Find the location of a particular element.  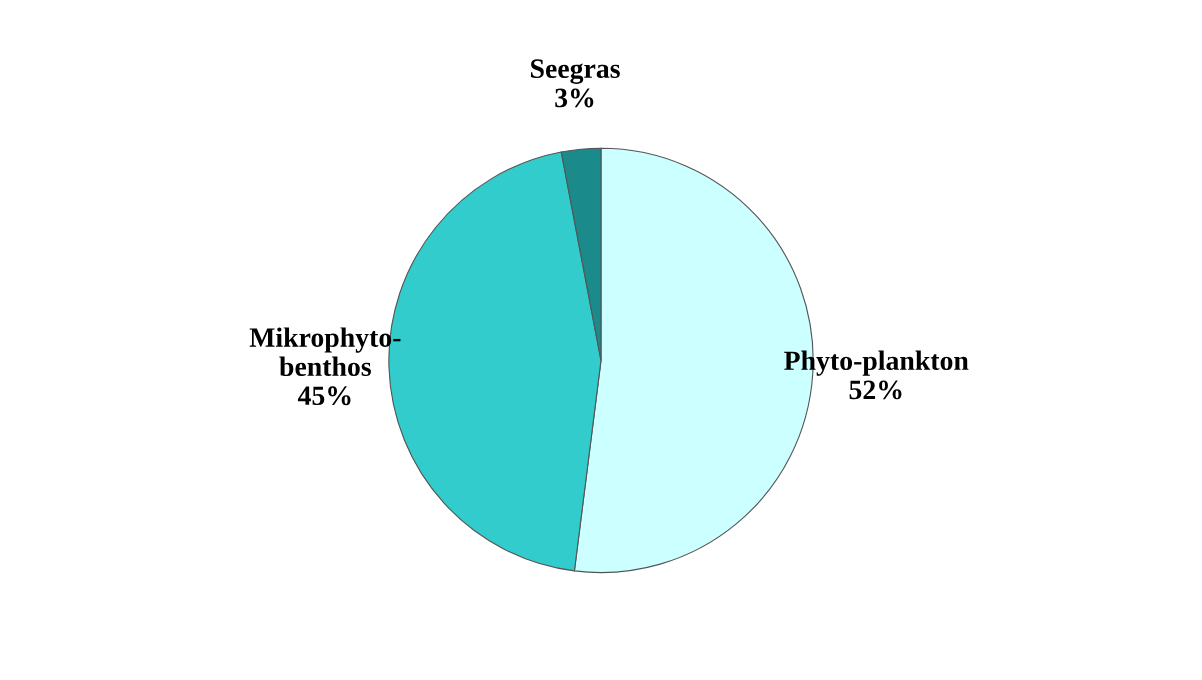

slice-label: Phyto-plankton is located at coordinates (876, 363).